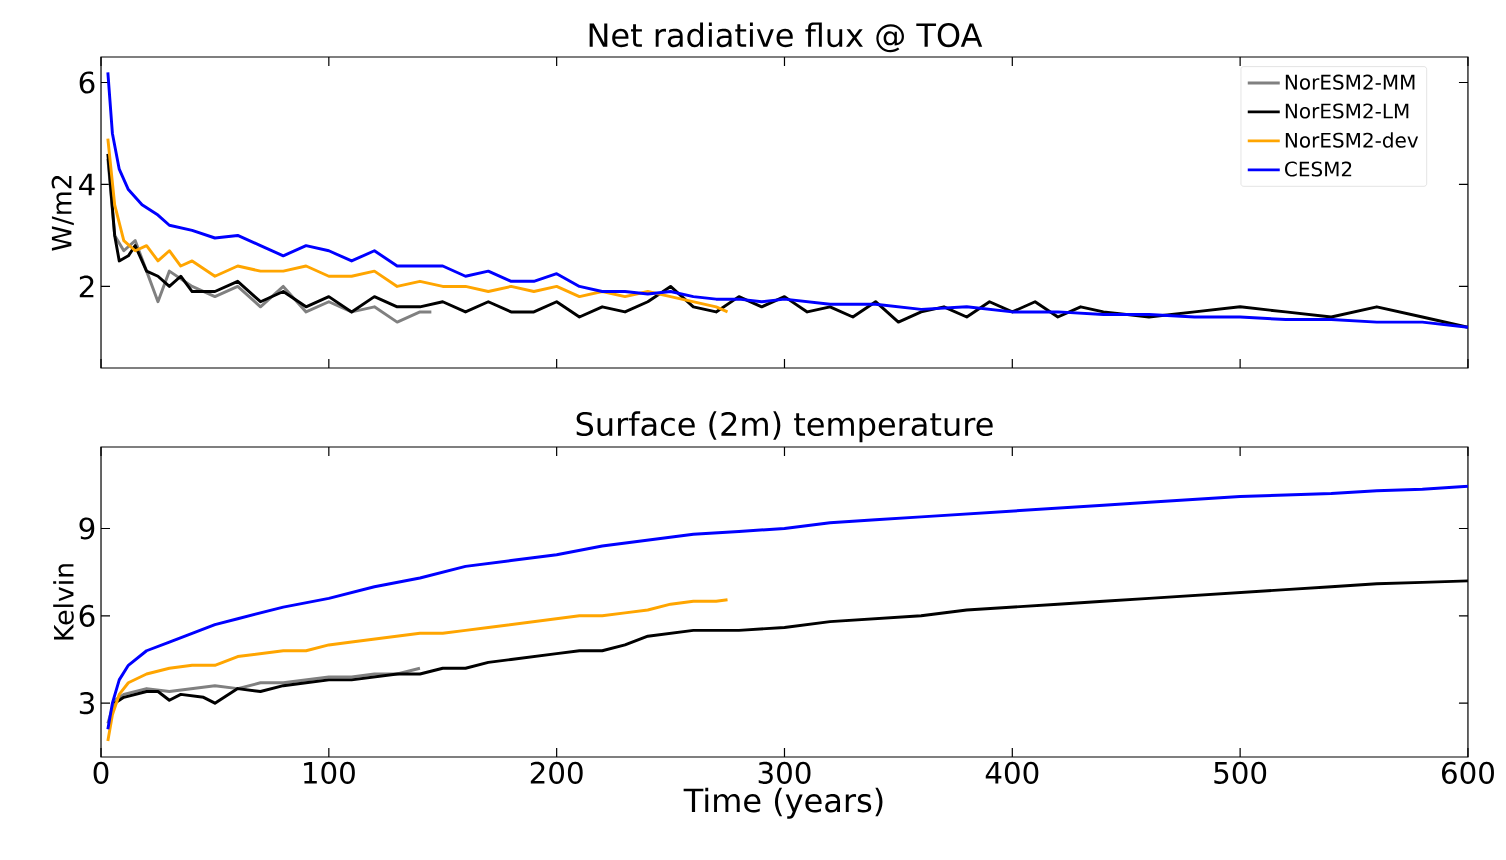 The width and height of the screenshot is (1506, 860). Describe the element at coordinates (783, 803) in the screenshot. I see `x-axis-title: Time (years)` at that location.